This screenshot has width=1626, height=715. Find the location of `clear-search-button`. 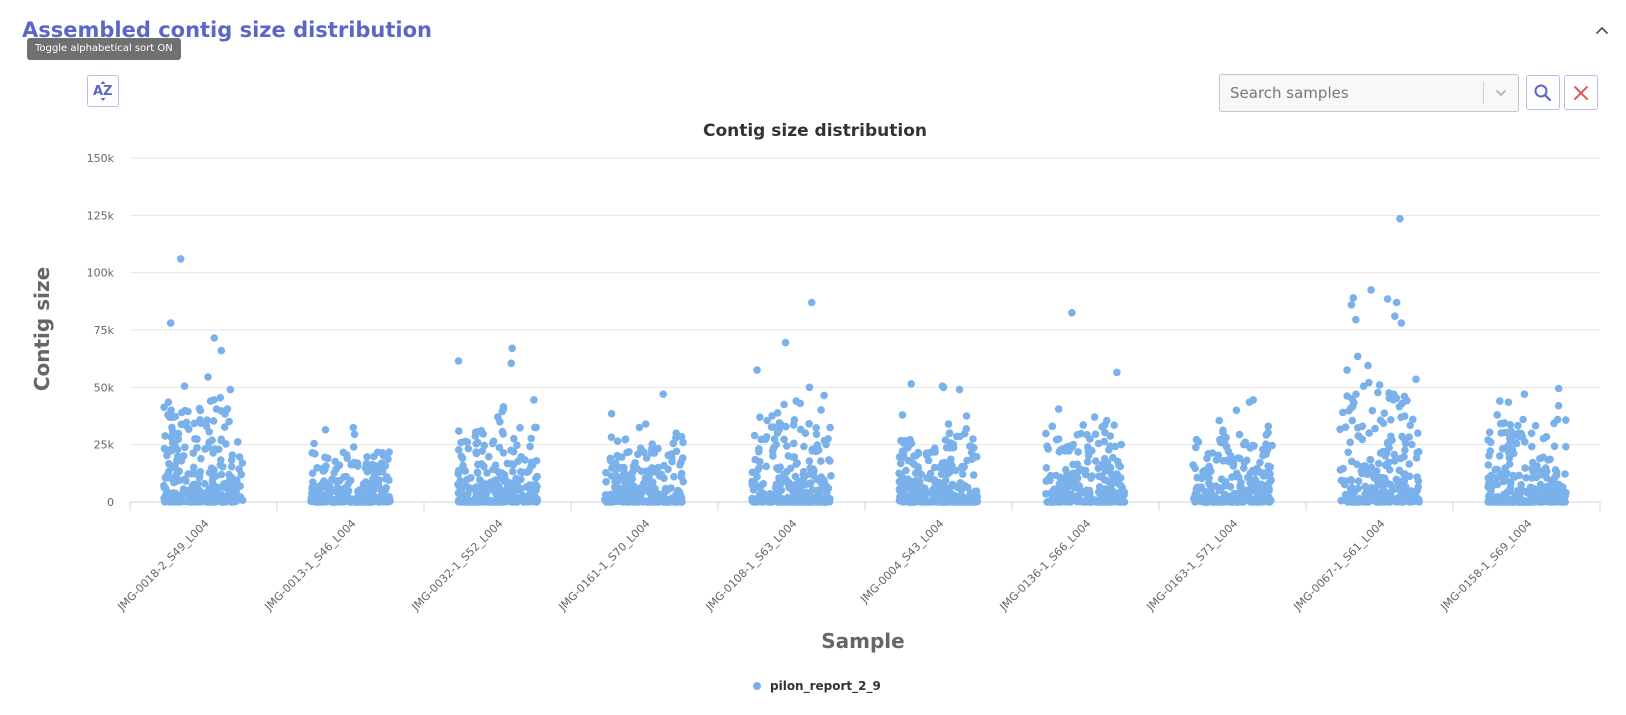

clear-search-button is located at coordinates (1581, 92).